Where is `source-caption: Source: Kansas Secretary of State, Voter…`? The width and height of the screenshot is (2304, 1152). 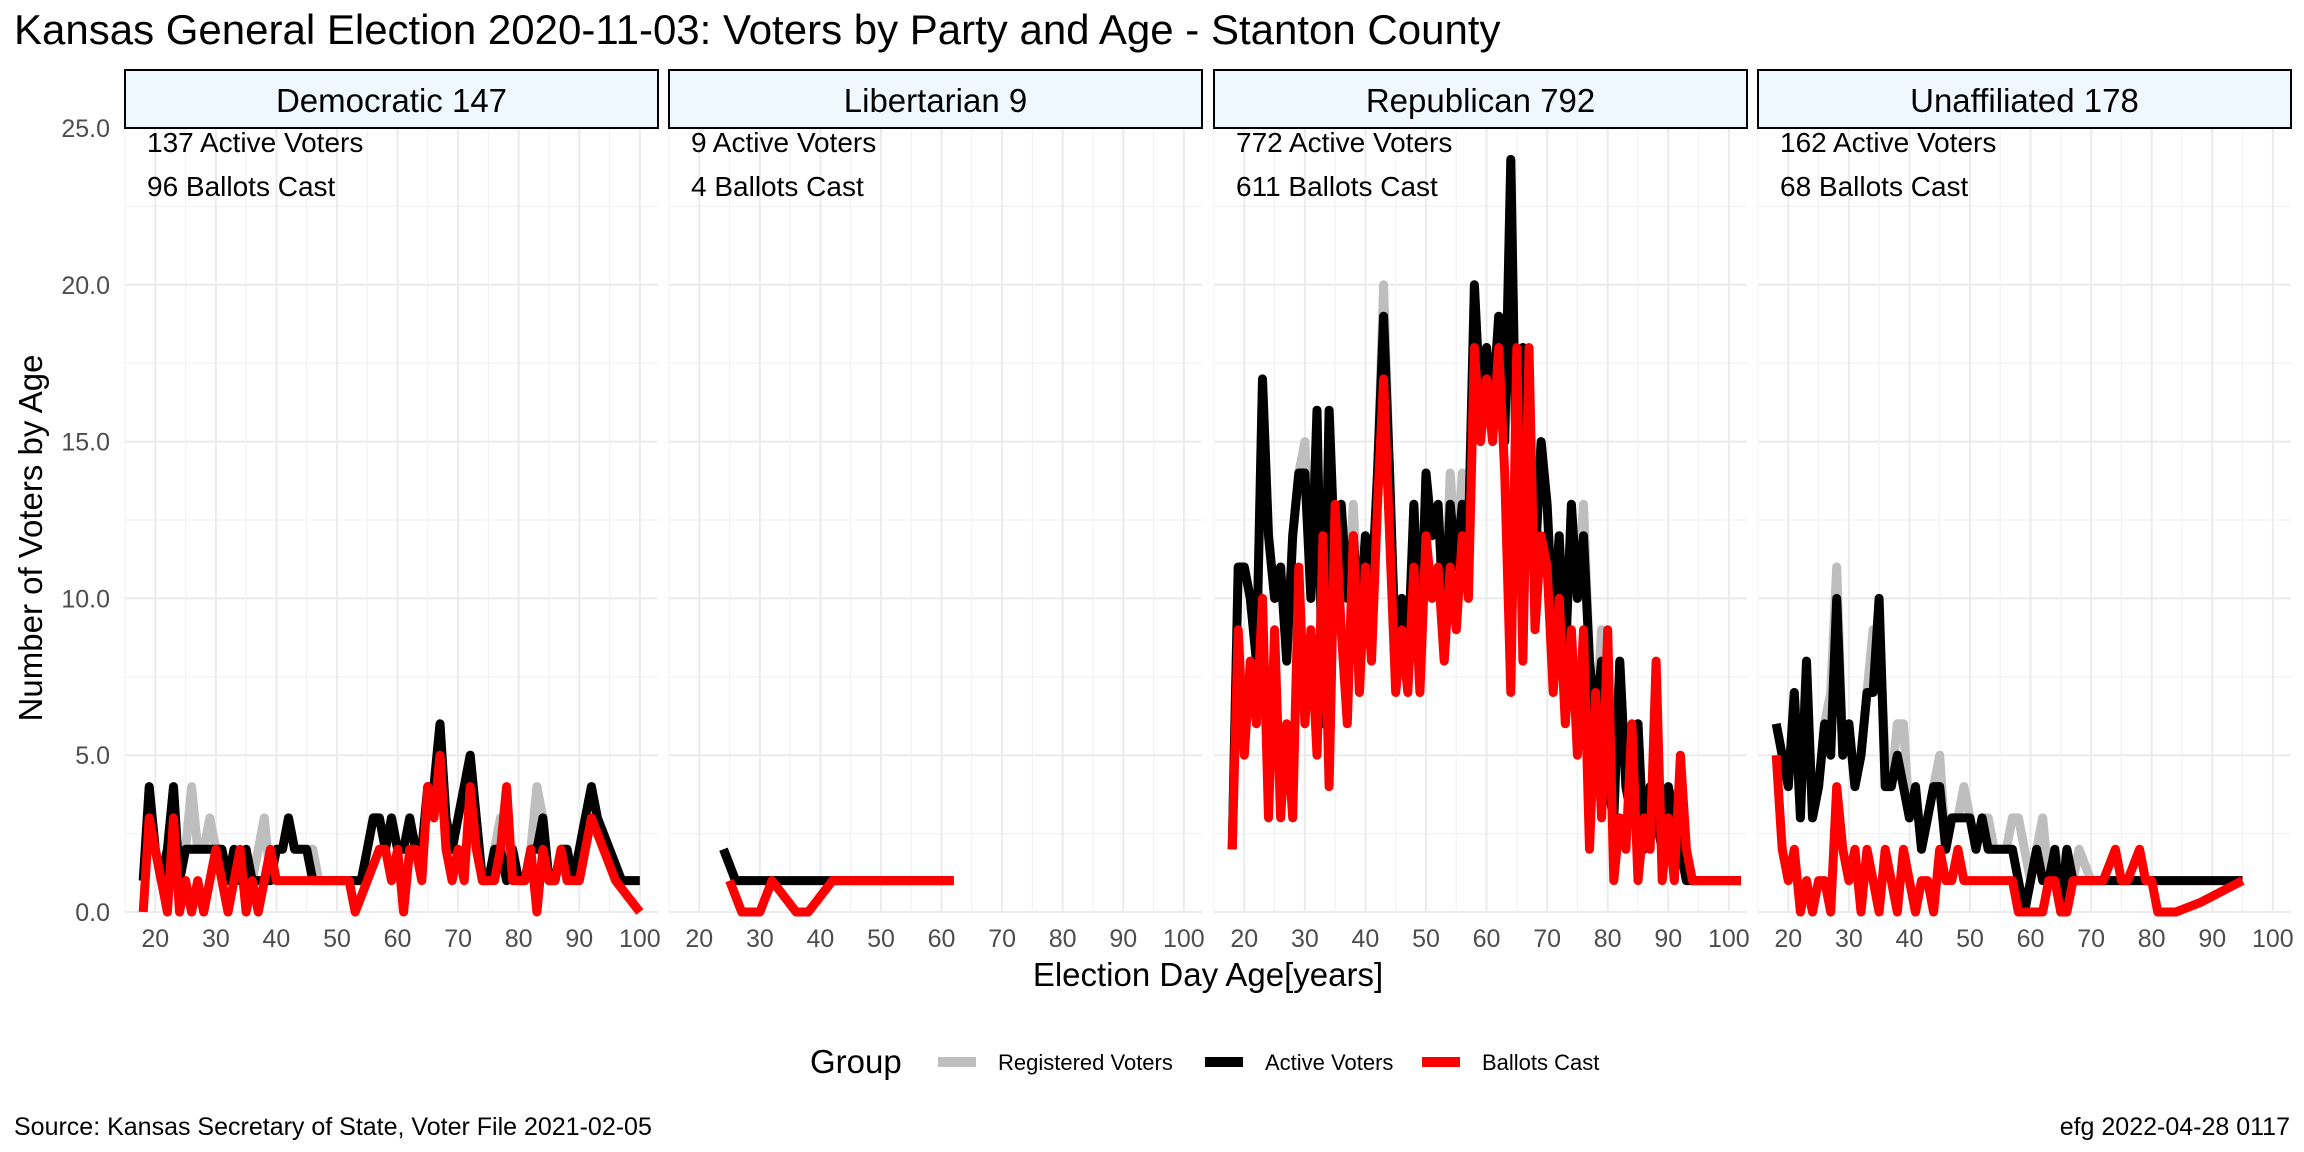 source-caption: Source: Kansas Secretary of State, Voter… is located at coordinates (333, 1127).